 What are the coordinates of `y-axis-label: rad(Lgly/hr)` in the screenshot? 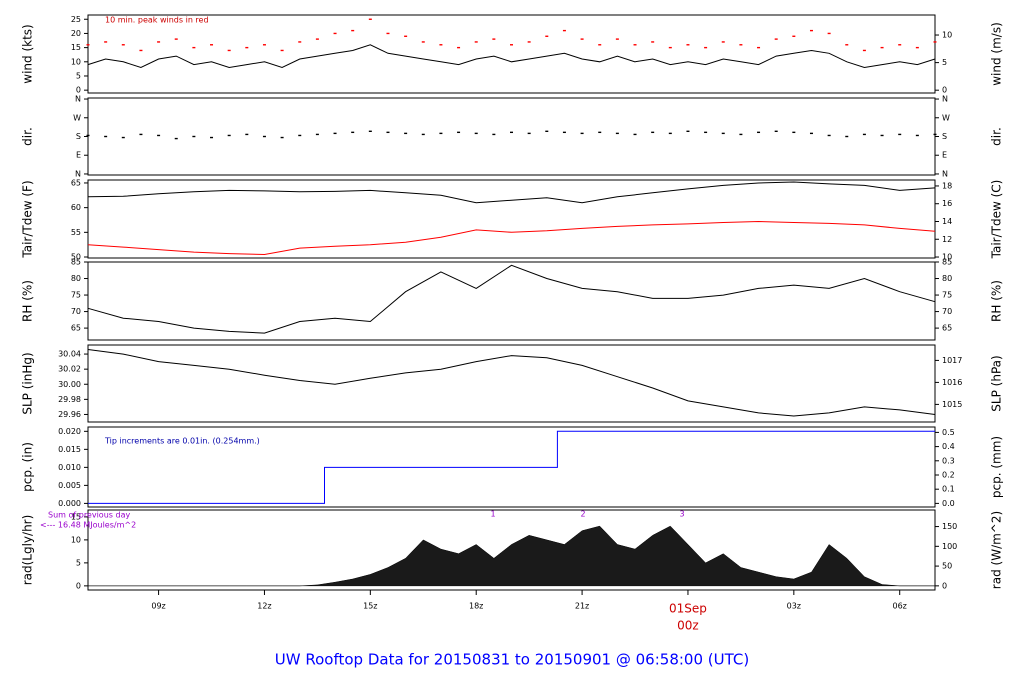 It's located at (28, 550).